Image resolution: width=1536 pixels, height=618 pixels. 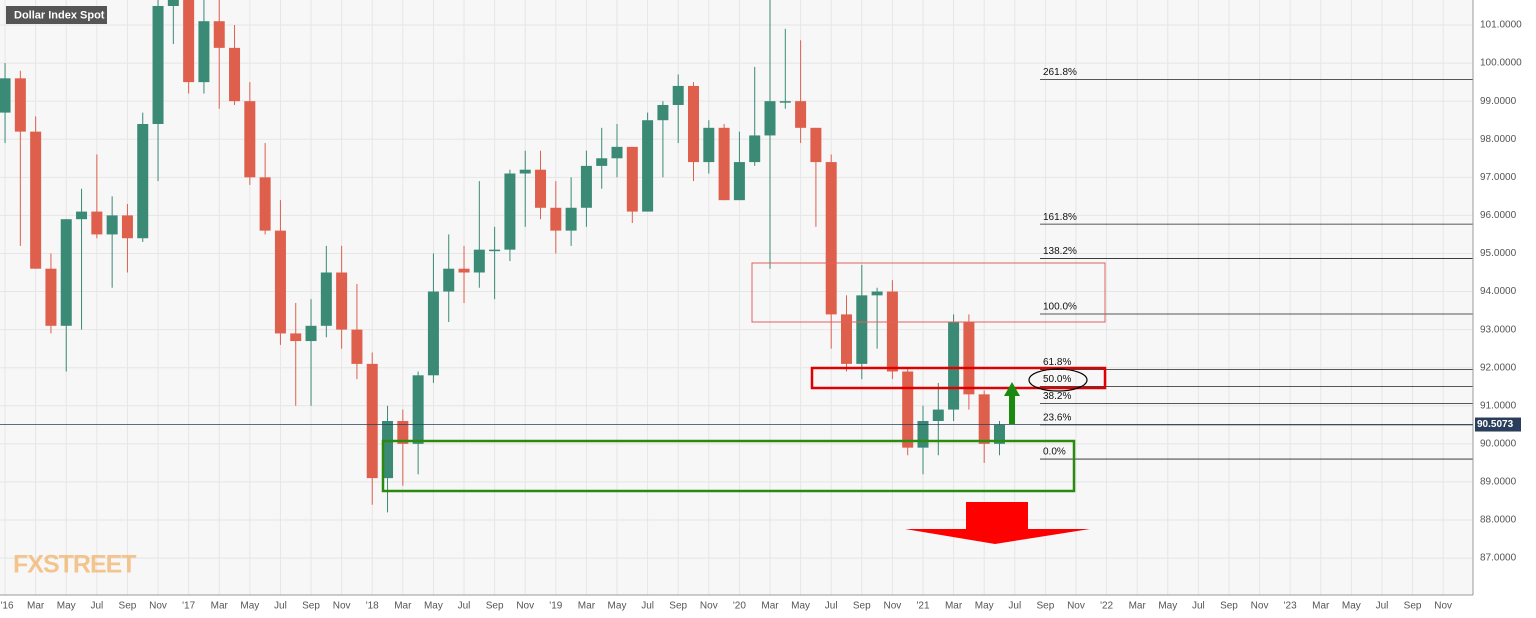 I want to click on resistance-zone, so click(x=928, y=292).